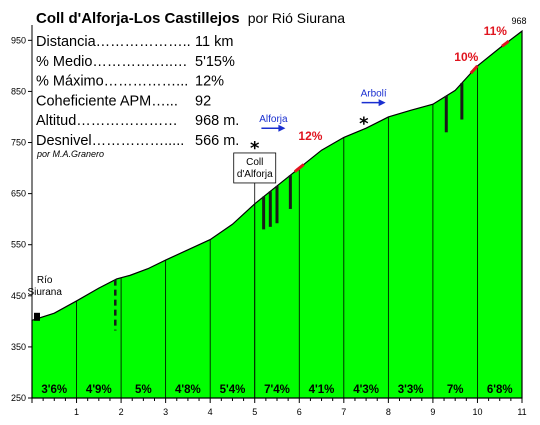  What do you see at coordinates (203, 101) in the screenshot?
I see `stat-value: 92` at bounding box center [203, 101].